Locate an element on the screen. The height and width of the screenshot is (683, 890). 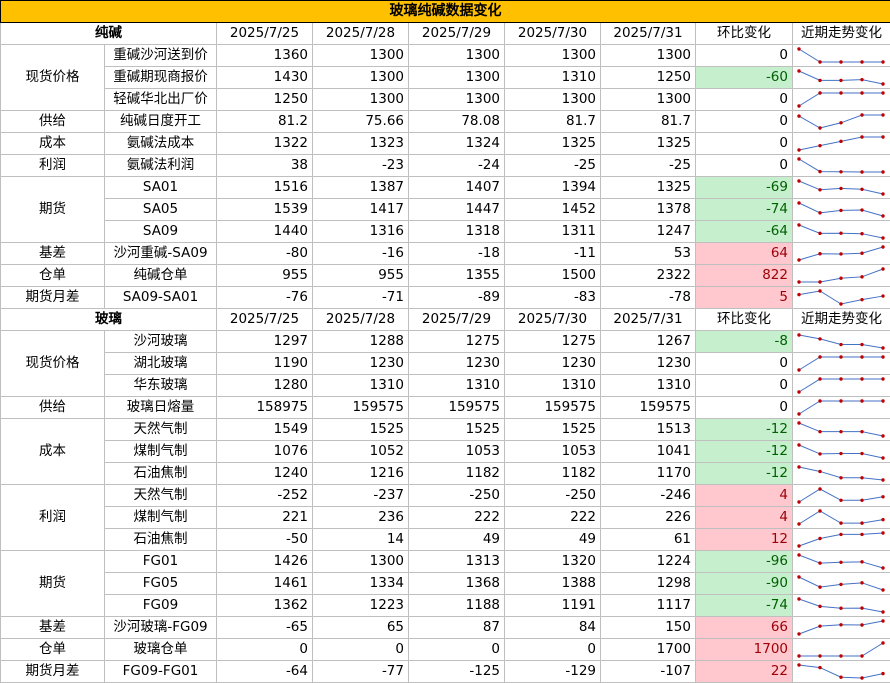
value-cell: -16 is located at coordinates (361, 254).